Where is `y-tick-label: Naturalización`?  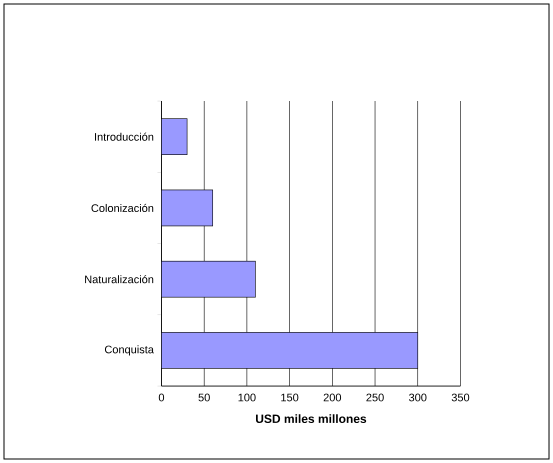 y-tick-label: Naturalización is located at coordinates (119, 279).